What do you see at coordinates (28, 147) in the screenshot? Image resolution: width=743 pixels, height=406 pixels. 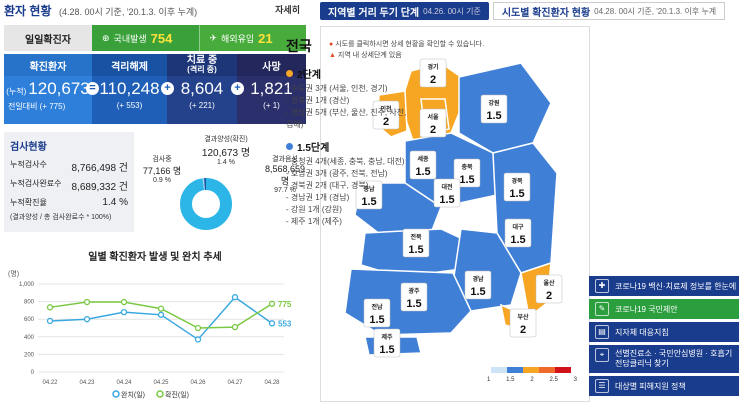 I see `test-status-title: 검사현황` at bounding box center [28, 147].